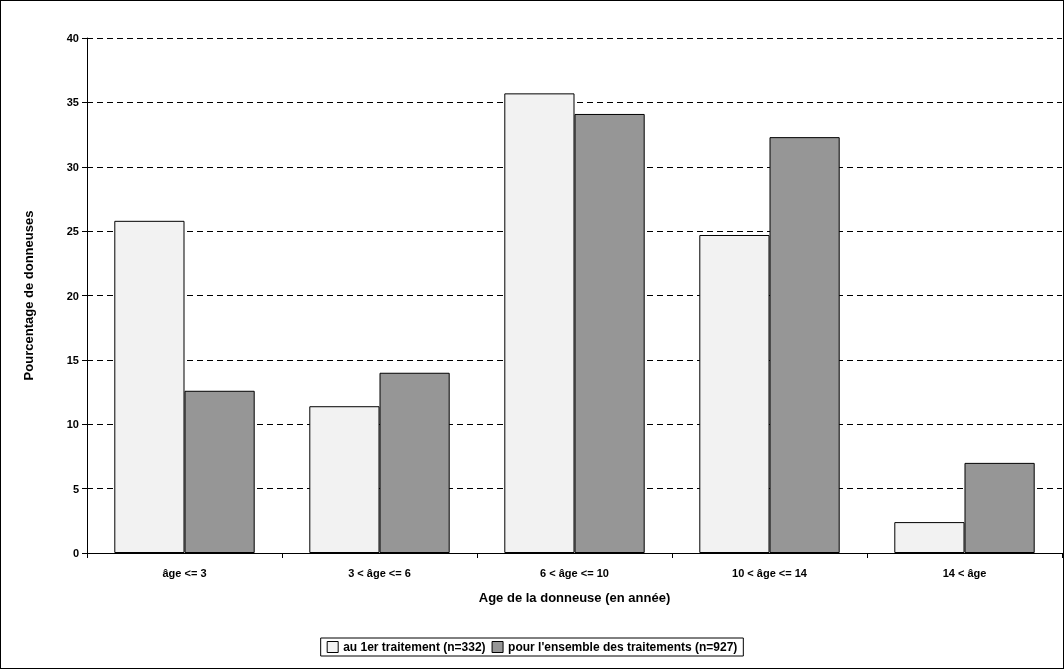  What do you see at coordinates (72, 295) in the screenshot?
I see `y-tick-label: 20` at bounding box center [72, 295].